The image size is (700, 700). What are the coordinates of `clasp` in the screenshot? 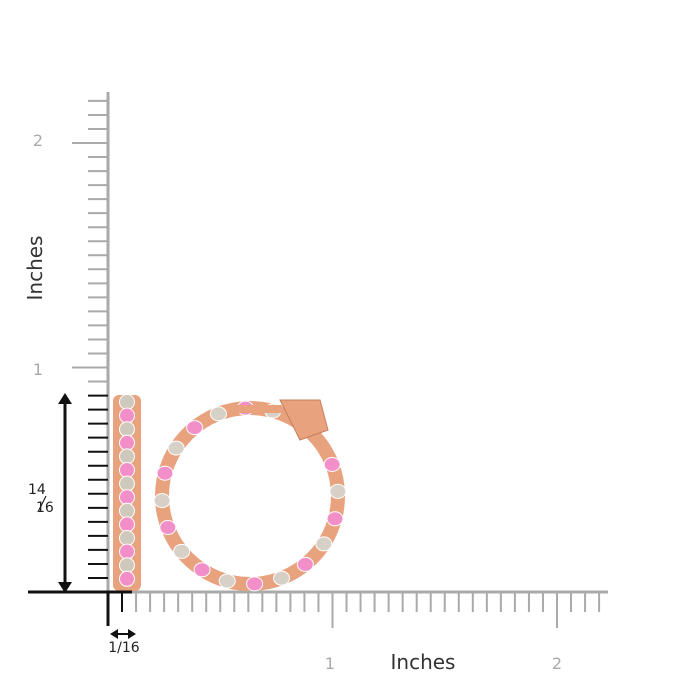 It's located at (304, 420).